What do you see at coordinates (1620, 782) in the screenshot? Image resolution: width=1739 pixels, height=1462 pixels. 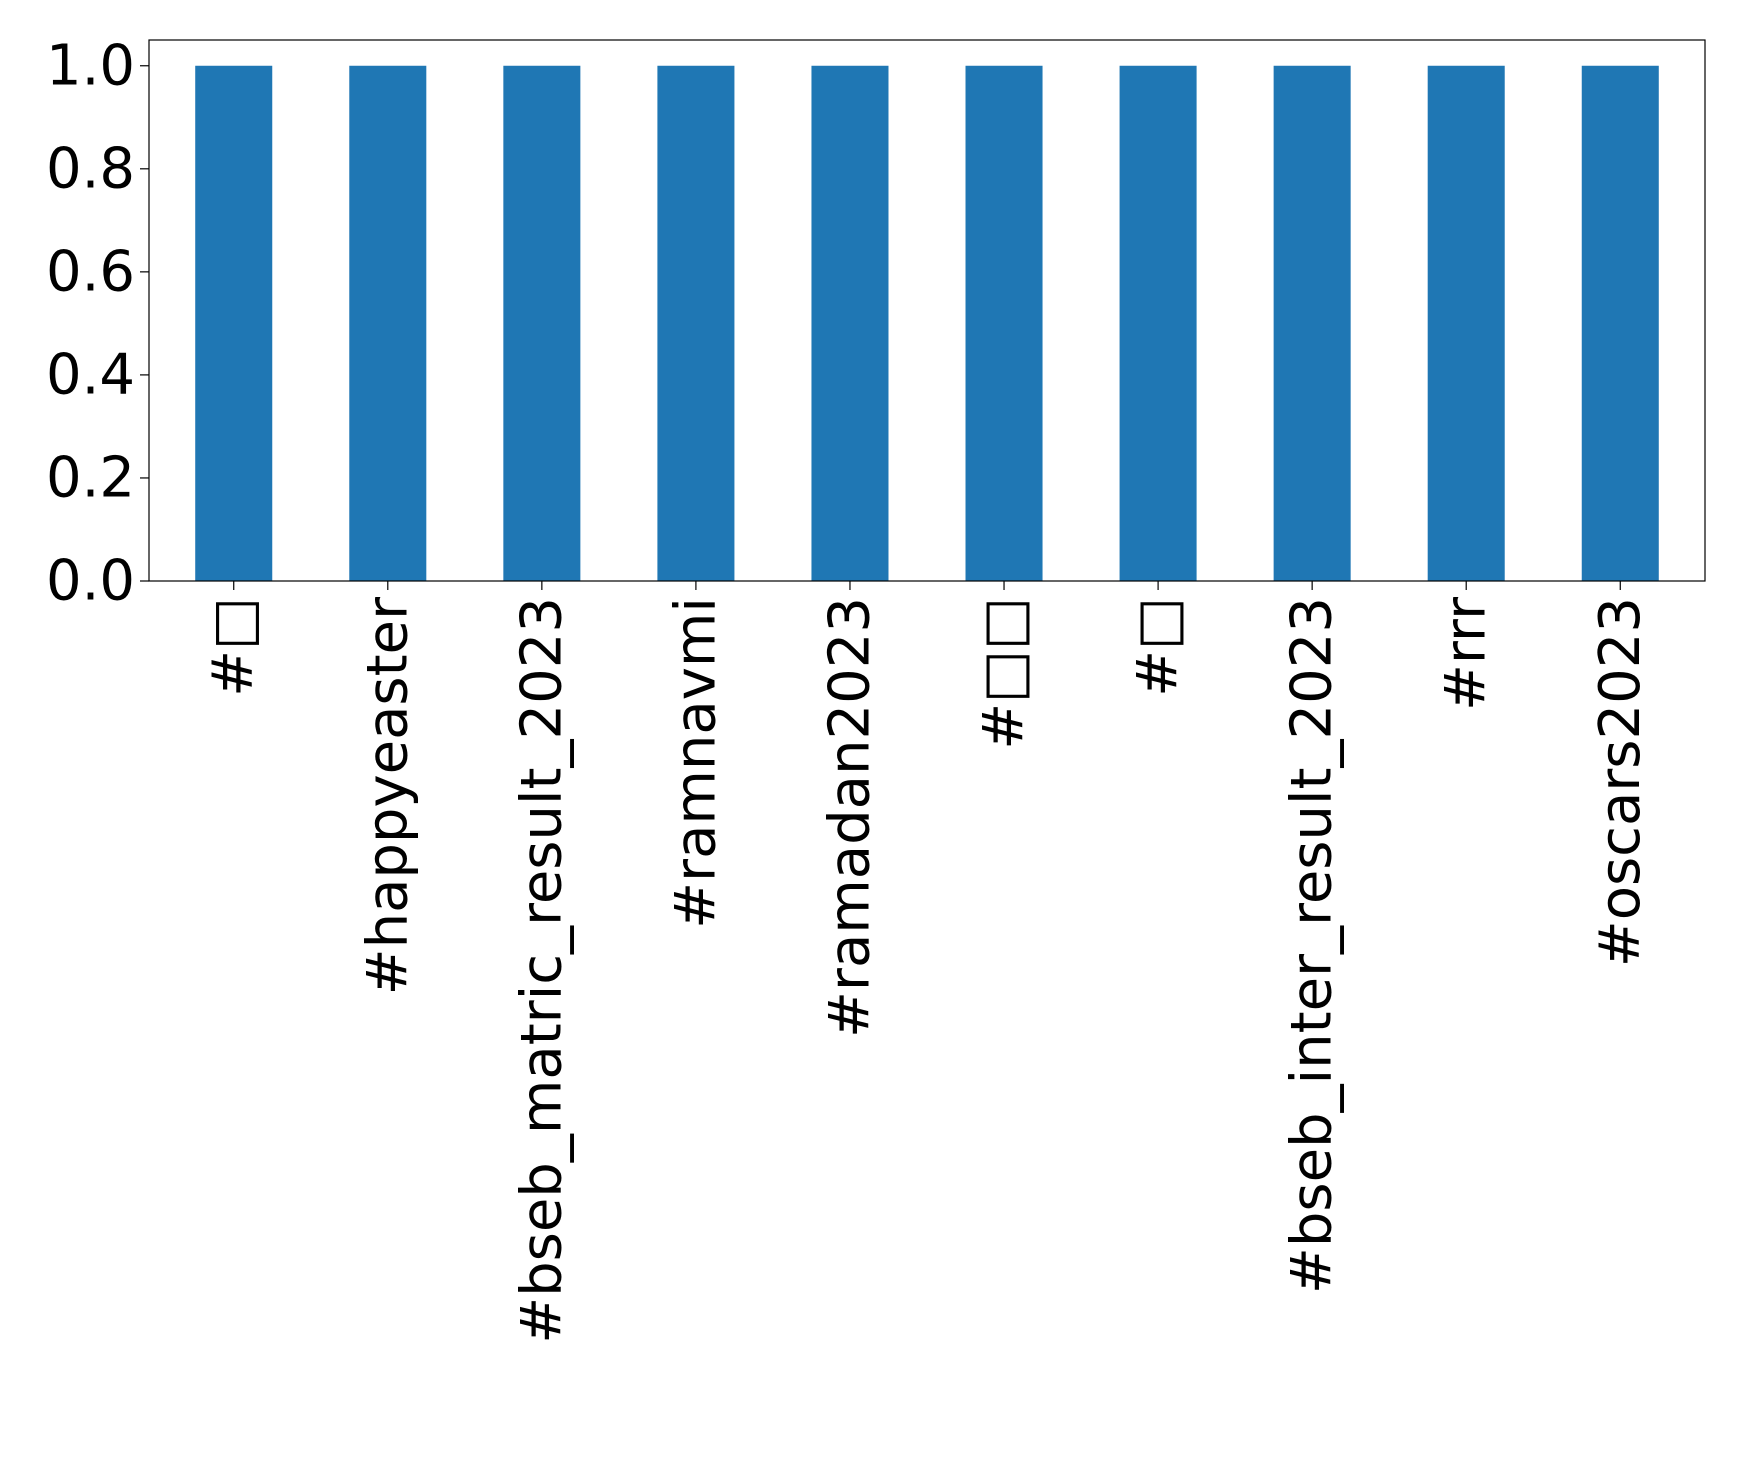 I see `x-tick-label: #oscars2023` at bounding box center [1620, 782].